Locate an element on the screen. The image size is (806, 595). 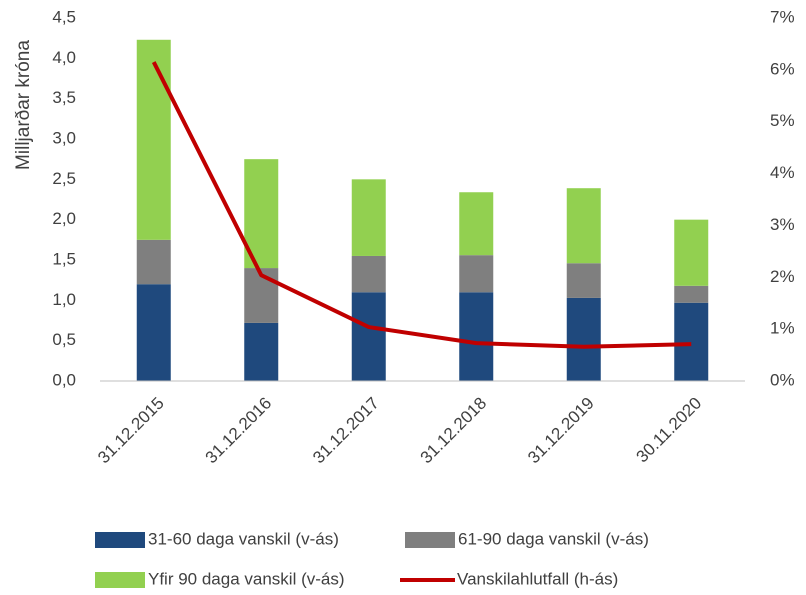
y2-tick-label: 0% is located at coordinates (782, 379).